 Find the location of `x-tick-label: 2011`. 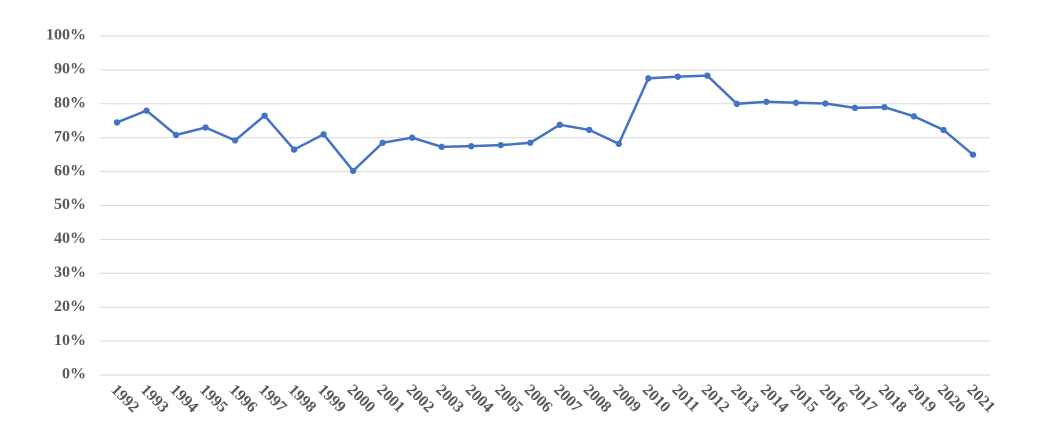

x-tick-label: 2011 is located at coordinates (685, 398).